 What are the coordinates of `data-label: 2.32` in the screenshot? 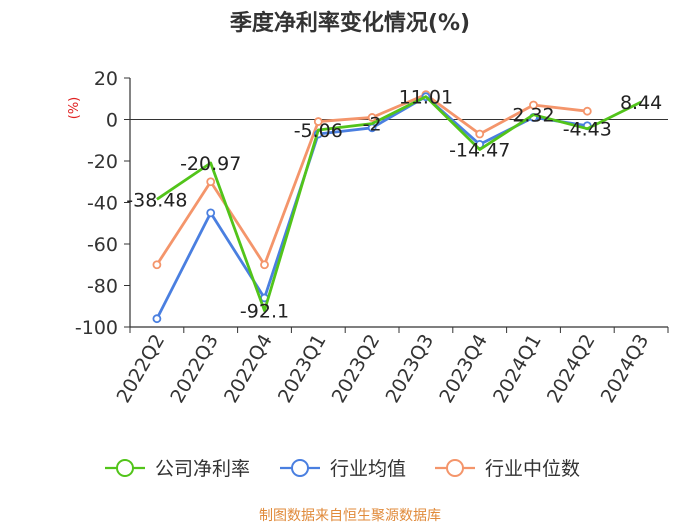 It's located at (533, 116).